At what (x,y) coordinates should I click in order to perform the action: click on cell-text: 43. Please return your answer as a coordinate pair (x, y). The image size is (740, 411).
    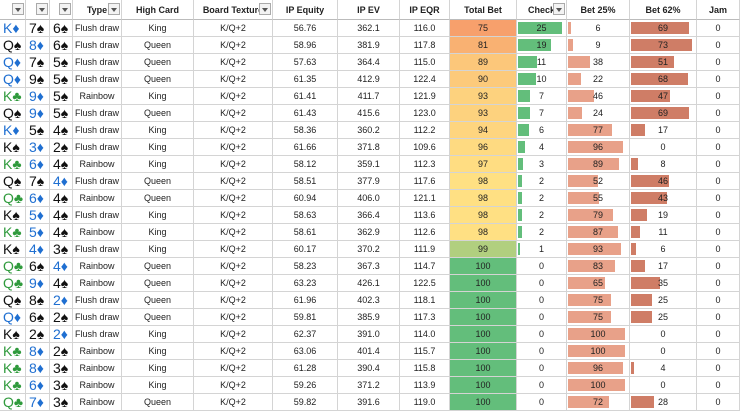
    Looking at the image, I should click on (662, 198).